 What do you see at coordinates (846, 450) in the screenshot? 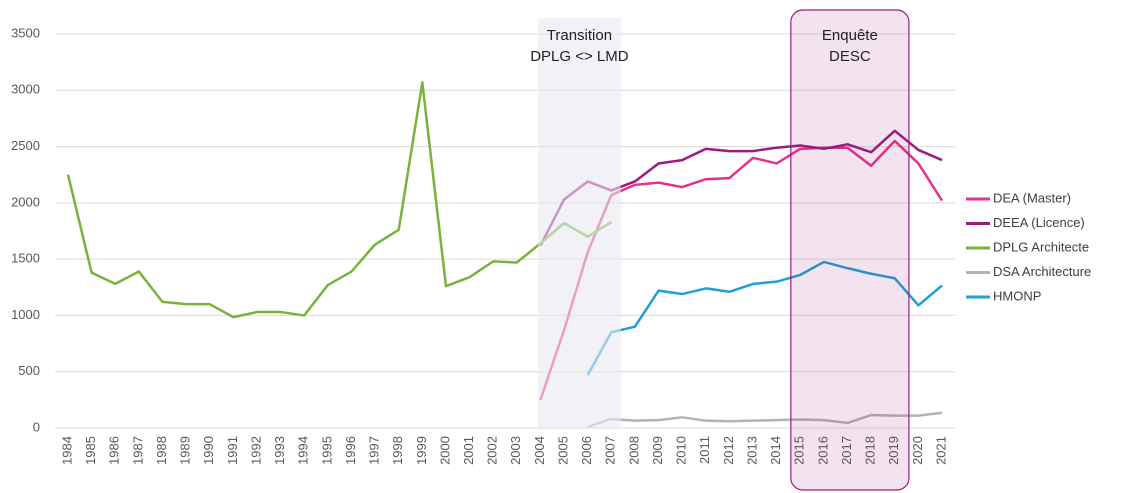
I see `x-tick-label: 2017` at bounding box center [846, 450].